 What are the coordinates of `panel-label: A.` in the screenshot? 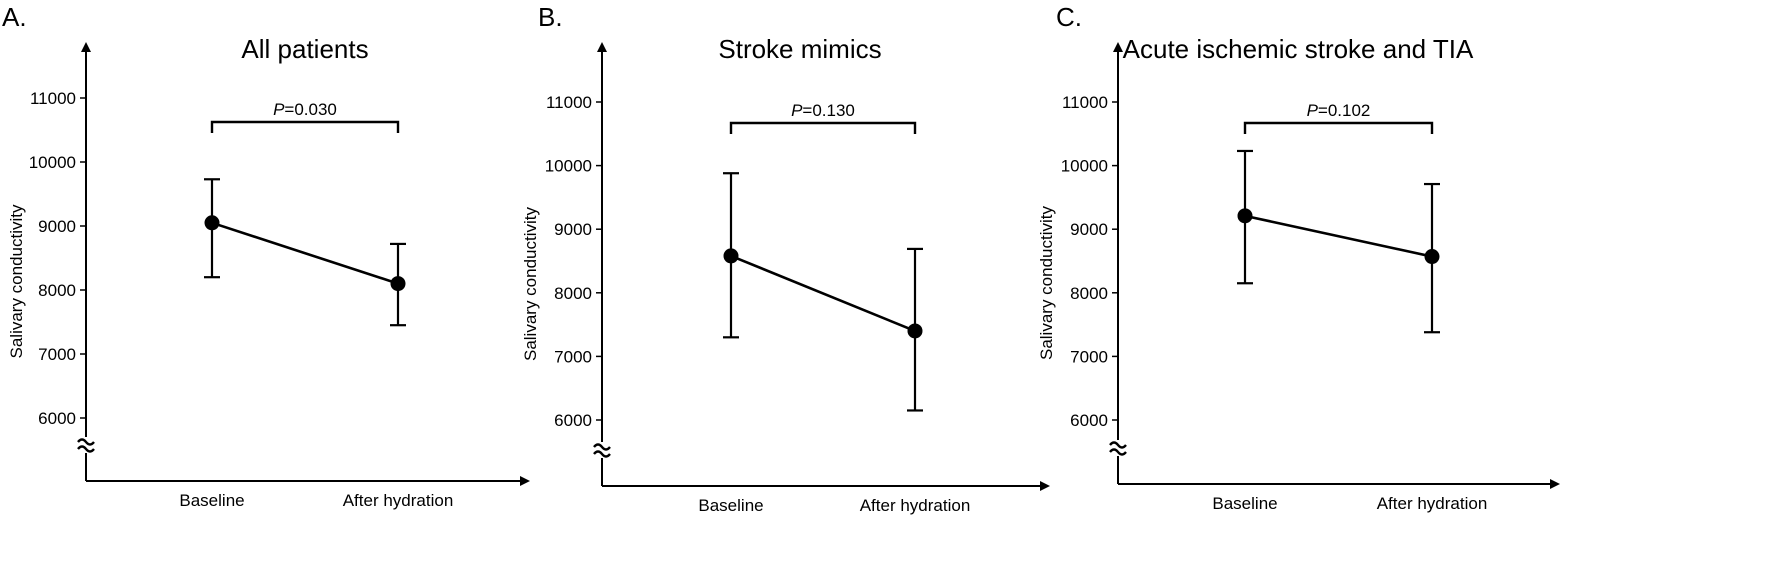 It's located at (14, 17).